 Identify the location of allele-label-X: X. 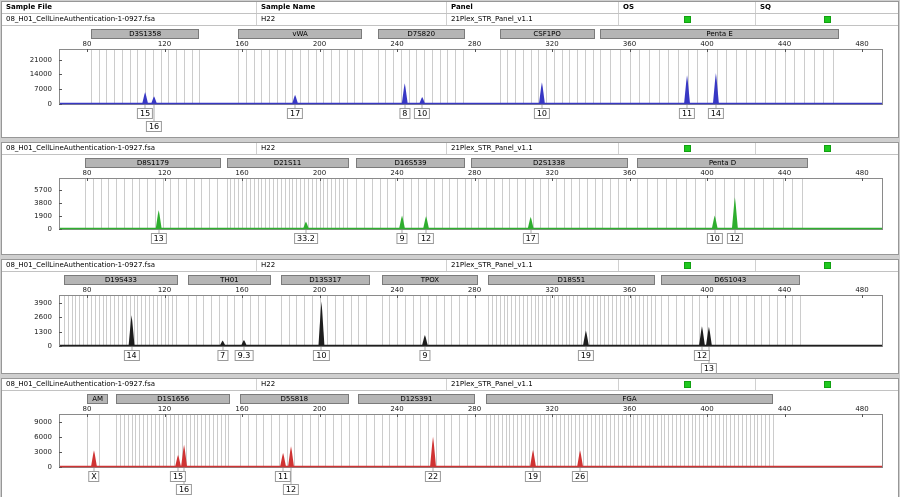
(94, 476).